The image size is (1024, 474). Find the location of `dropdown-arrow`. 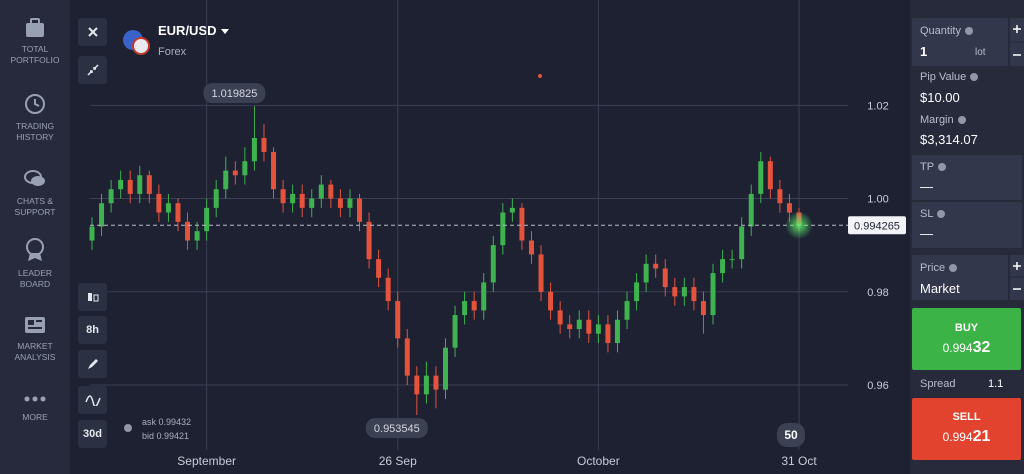

dropdown-arrow is located at coordinates (225, 31).